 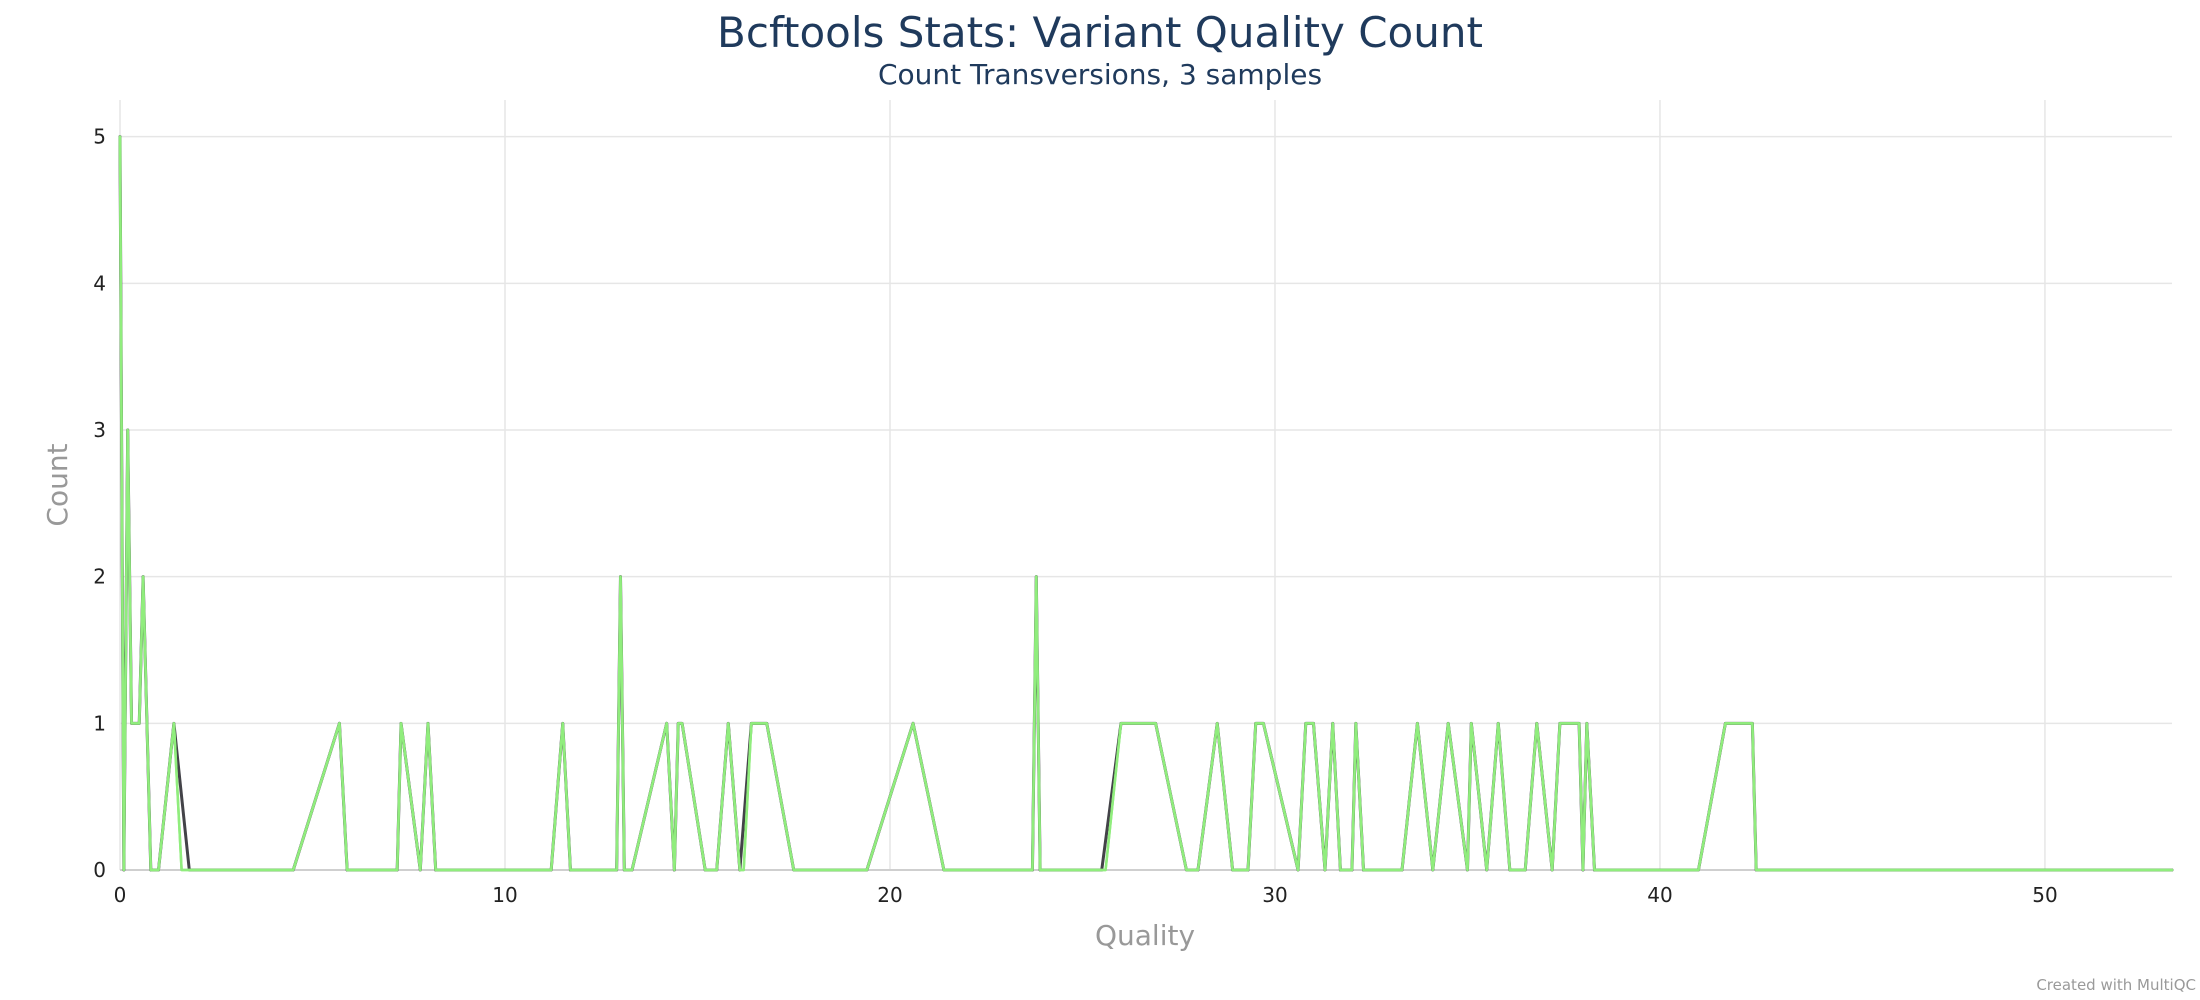 I want to click on x-tick-label-4: 40, so click(x=1659, y=895).